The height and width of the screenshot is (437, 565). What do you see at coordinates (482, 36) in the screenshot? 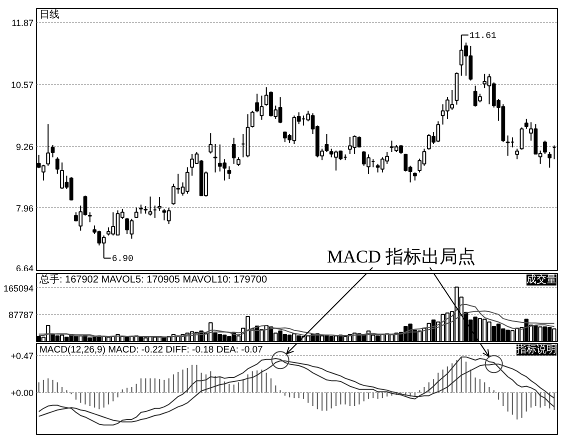
I see `annotation: 11.61` at bounding box center [482, 36].